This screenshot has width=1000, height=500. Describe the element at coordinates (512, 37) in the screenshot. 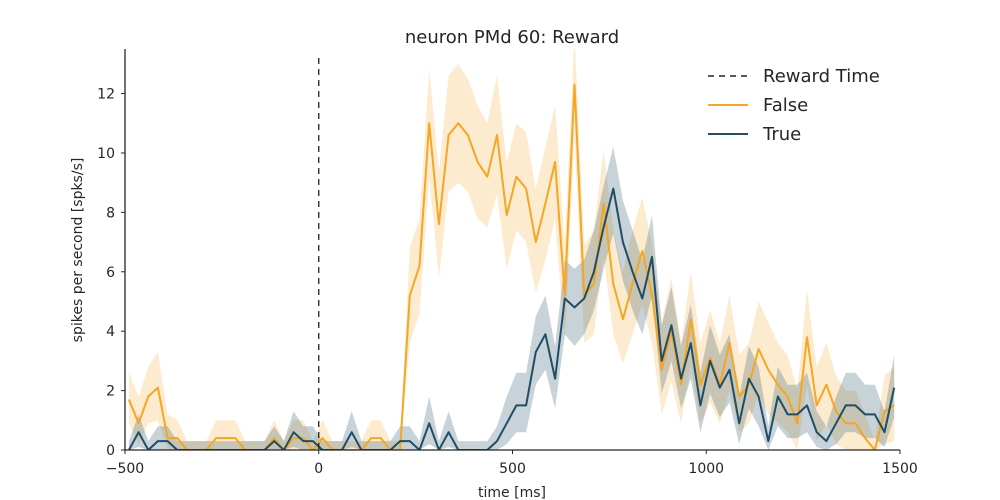

I see `chart-title: neuron PMd 60: Reward` at that location.